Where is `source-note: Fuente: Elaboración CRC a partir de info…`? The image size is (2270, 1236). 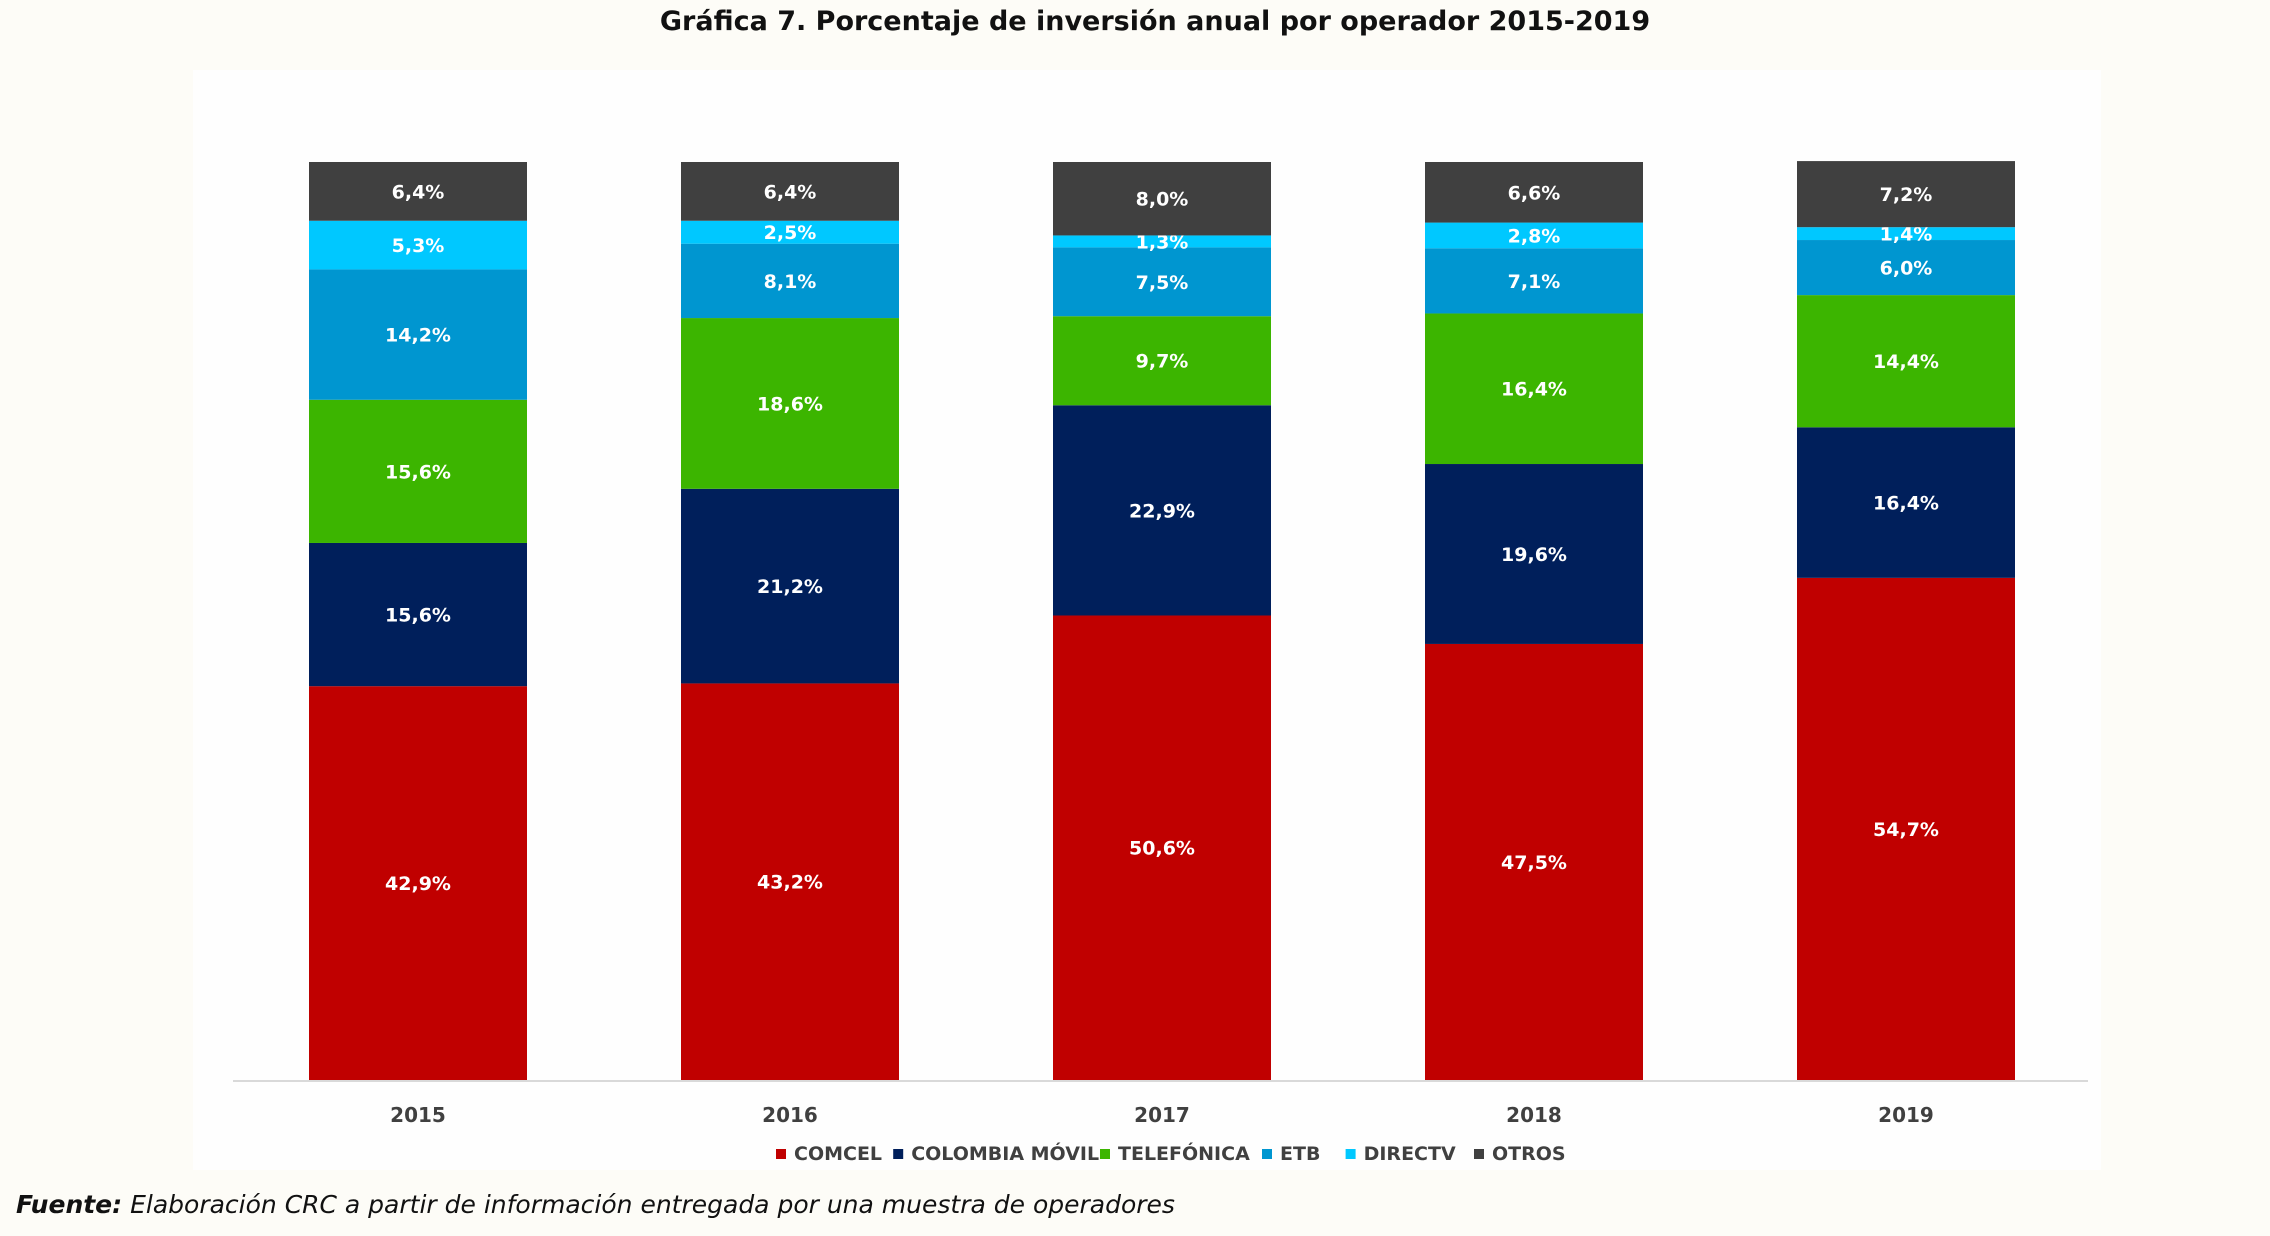 source-note: Fuente: Elaboración CRC a partir de info… is located at coordinates (595, 1204).